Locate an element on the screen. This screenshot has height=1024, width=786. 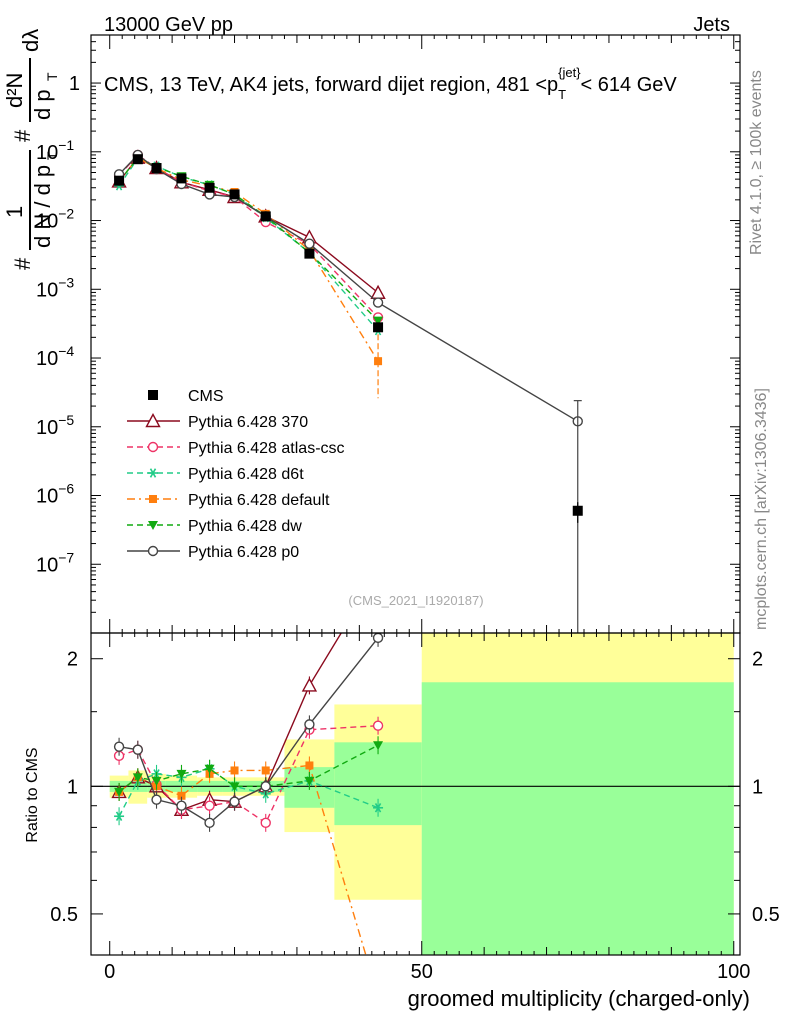
main-y-tick-label: 1 is located at coordinates (74, 84).